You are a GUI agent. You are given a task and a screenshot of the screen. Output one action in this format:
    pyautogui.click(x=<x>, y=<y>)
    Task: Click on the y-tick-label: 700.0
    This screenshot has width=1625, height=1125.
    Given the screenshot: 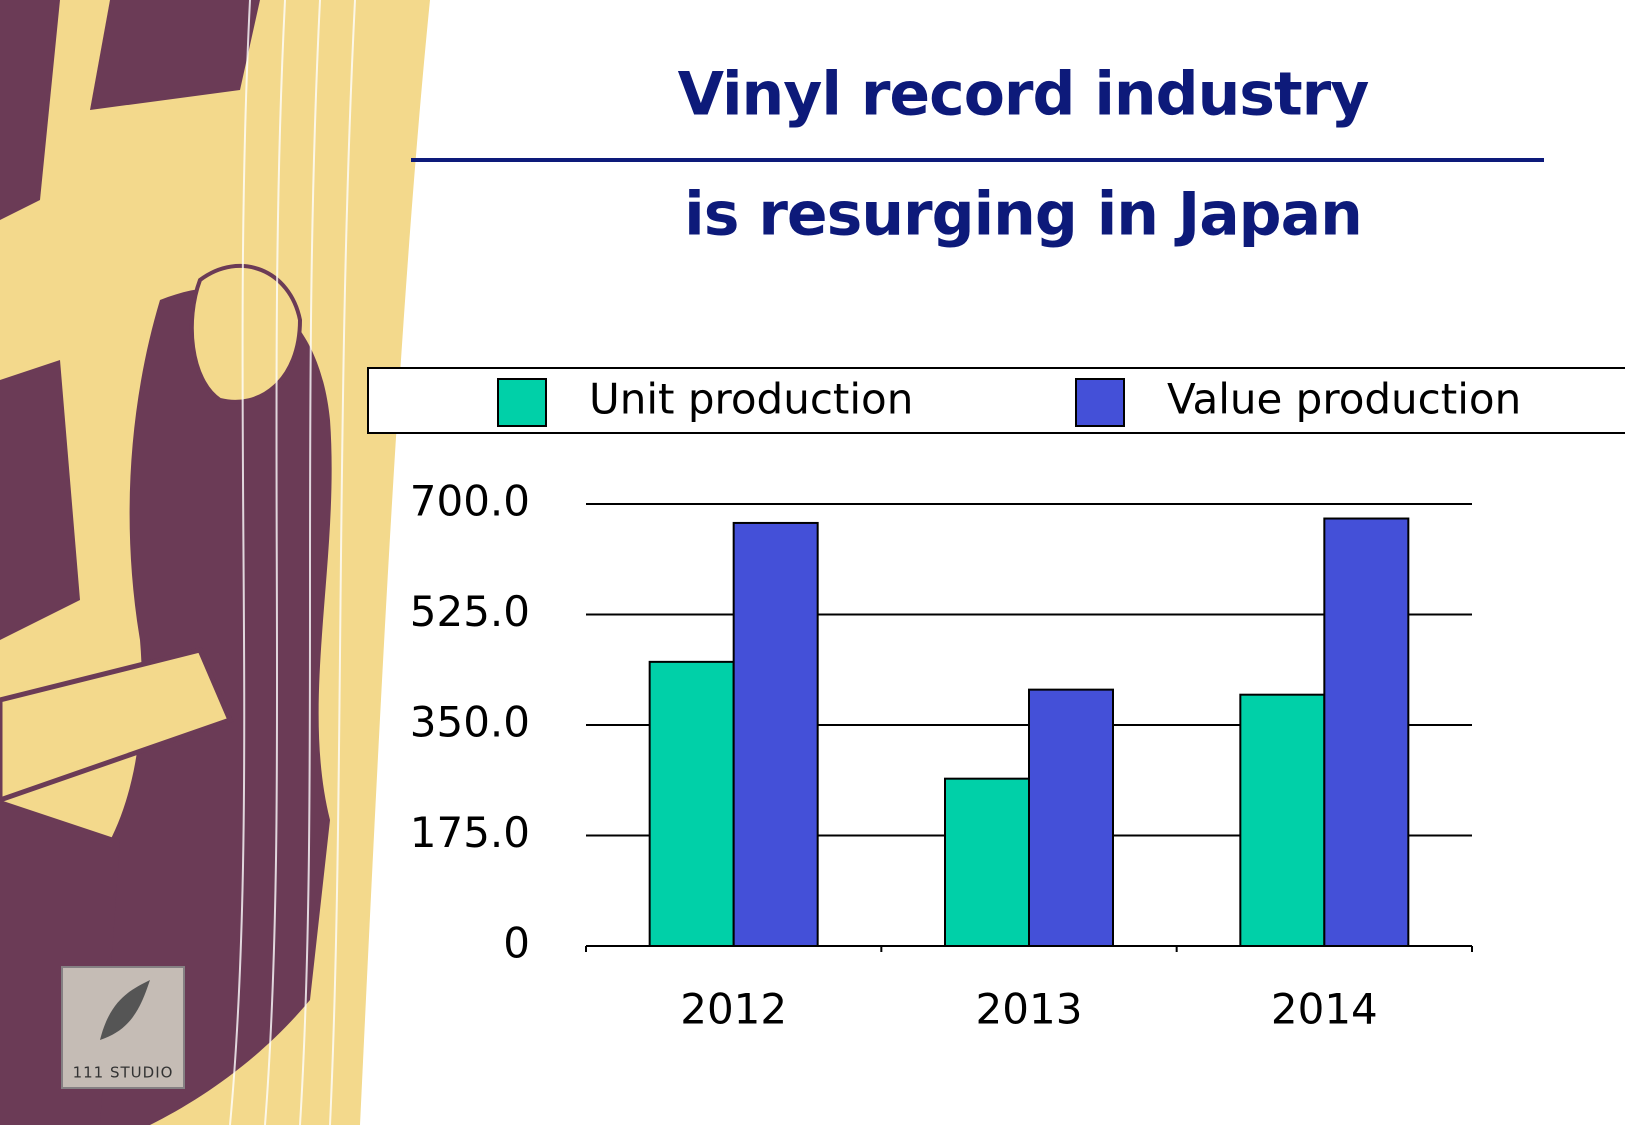 What is the action you would take?
    pyautogui.click(x=470, y=501)
    